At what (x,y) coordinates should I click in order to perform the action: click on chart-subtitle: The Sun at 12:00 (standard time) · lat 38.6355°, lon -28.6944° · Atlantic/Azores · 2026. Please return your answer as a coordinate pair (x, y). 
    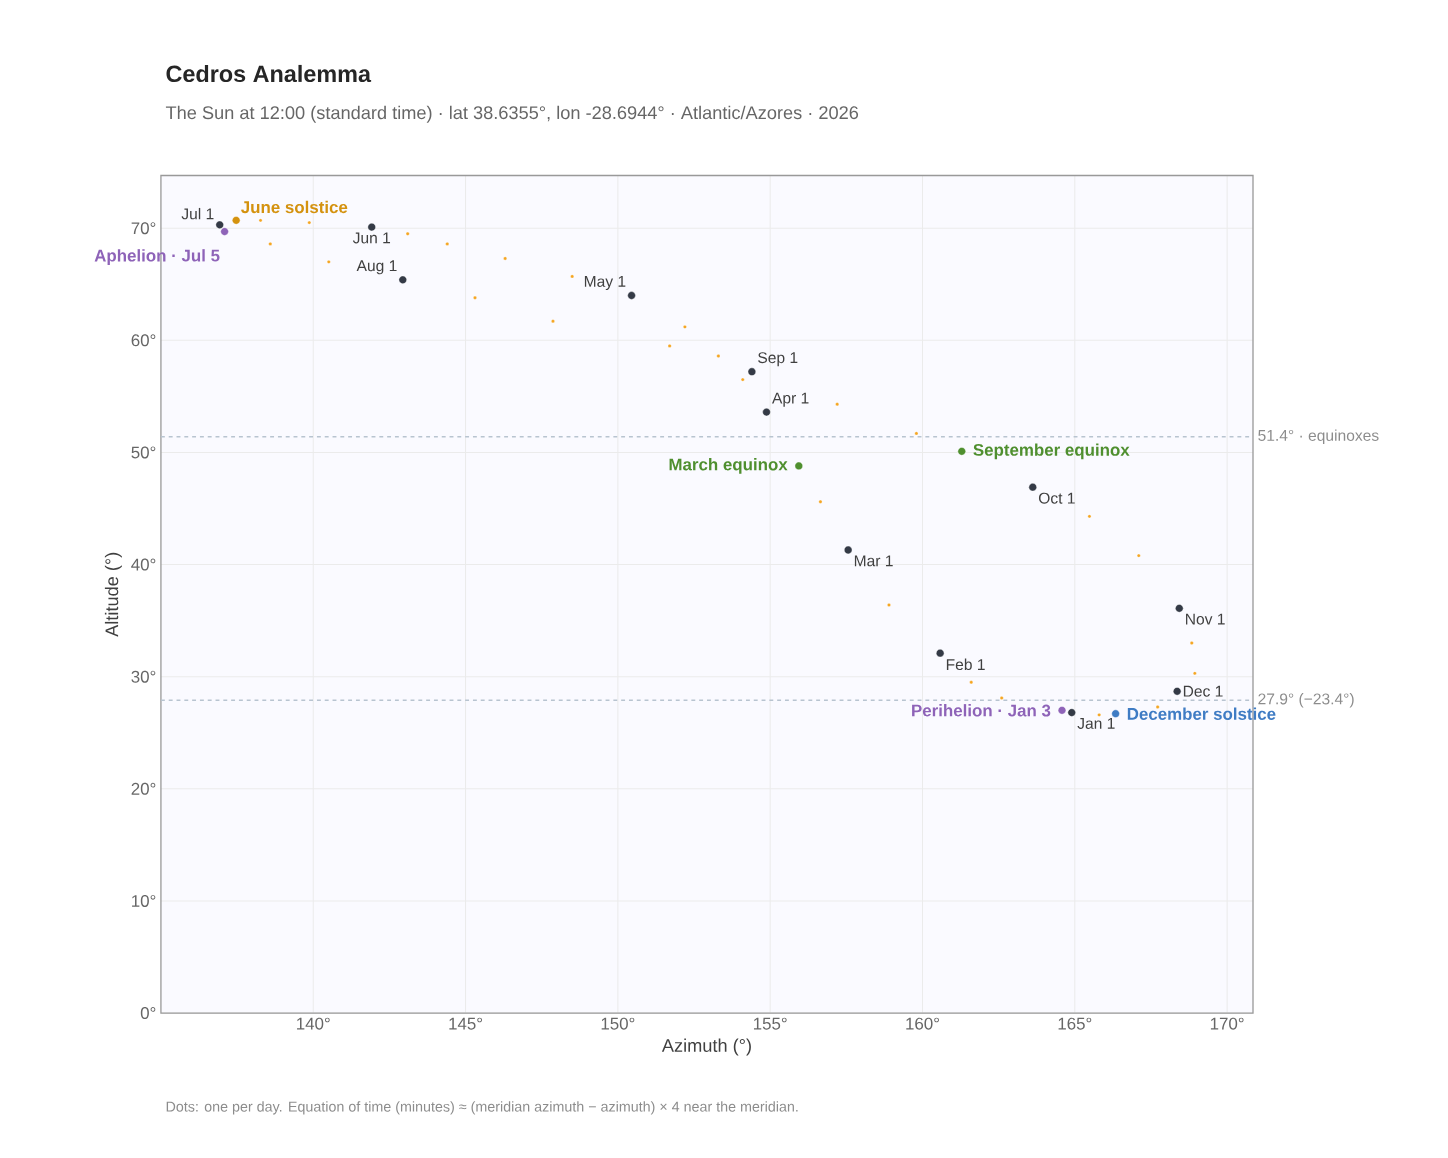
    Looking at the image, I should click on (512, 114).